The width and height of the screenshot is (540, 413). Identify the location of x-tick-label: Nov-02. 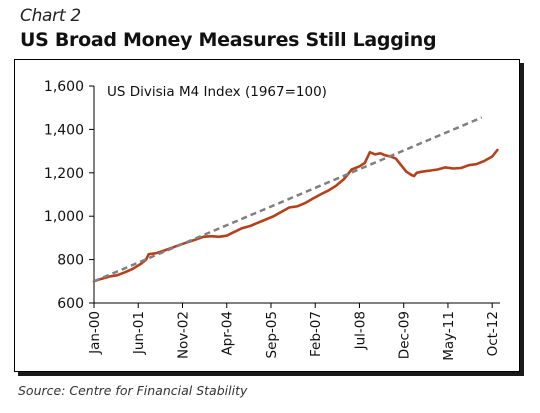
(183, 335).